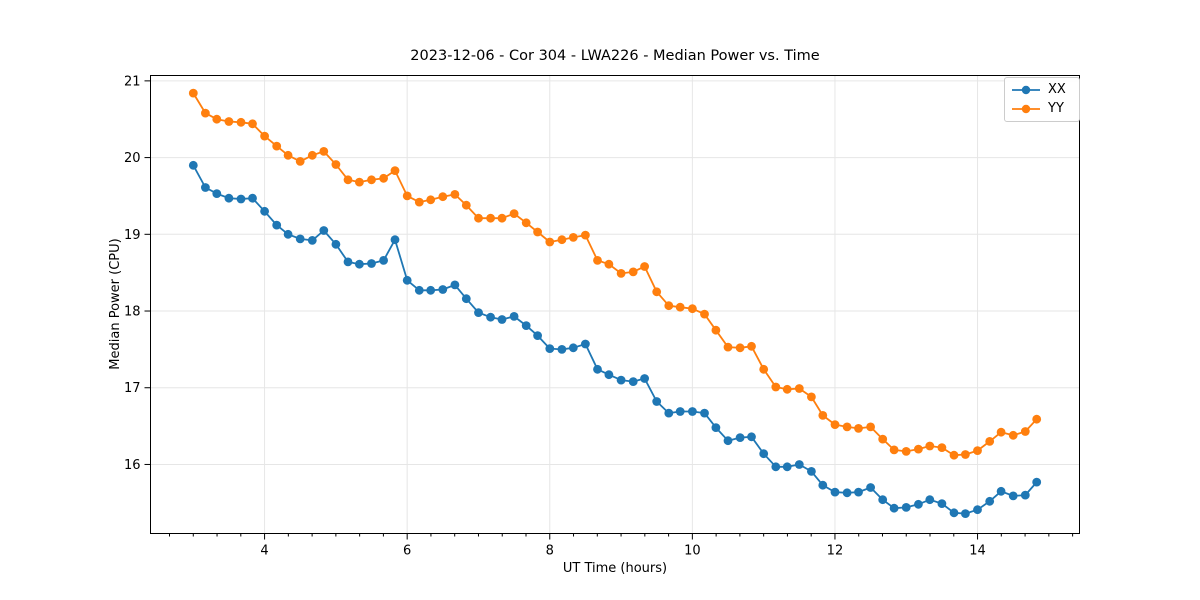 The width and height of the screenshot is (1200, 600). I want to click on y-tick-label: 16, so click(132, 465).